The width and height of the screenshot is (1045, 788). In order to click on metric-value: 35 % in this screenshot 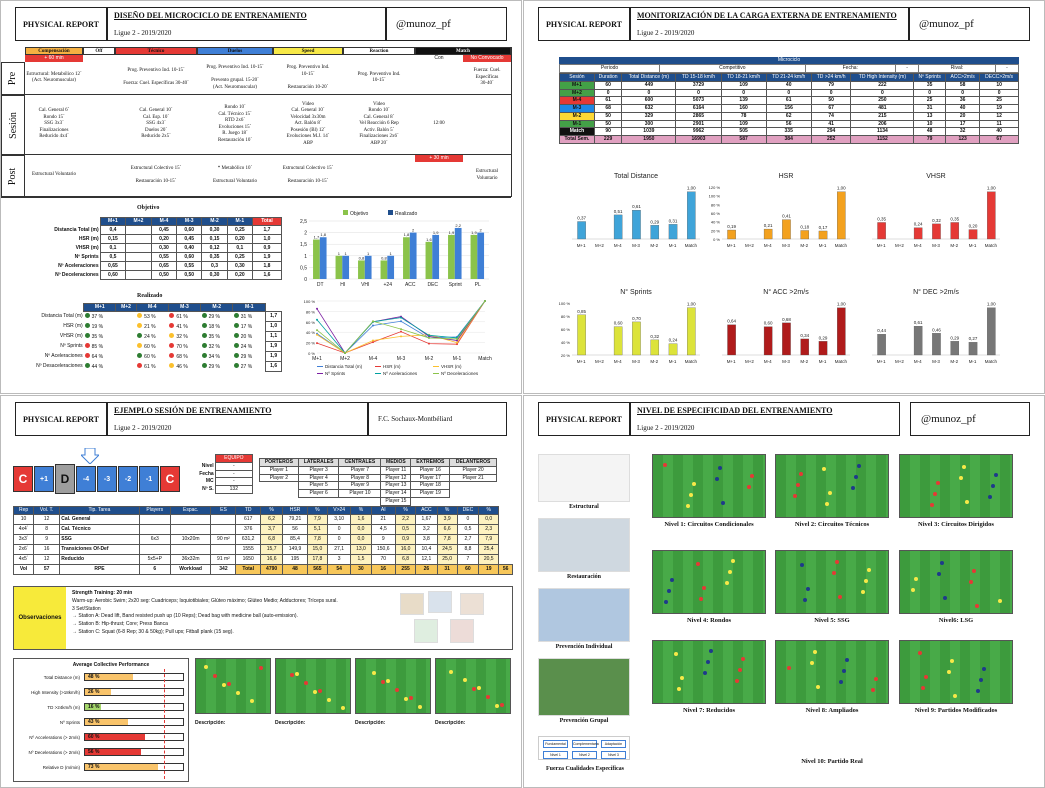, I will do `click(100, 337)`.